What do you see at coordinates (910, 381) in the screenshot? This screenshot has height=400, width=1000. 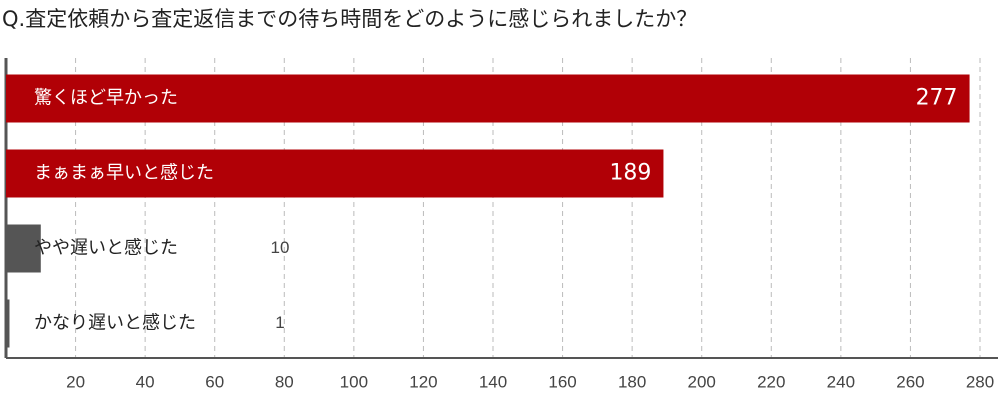 I see `x-tick-label: 260` at bounding box center [910, 381].